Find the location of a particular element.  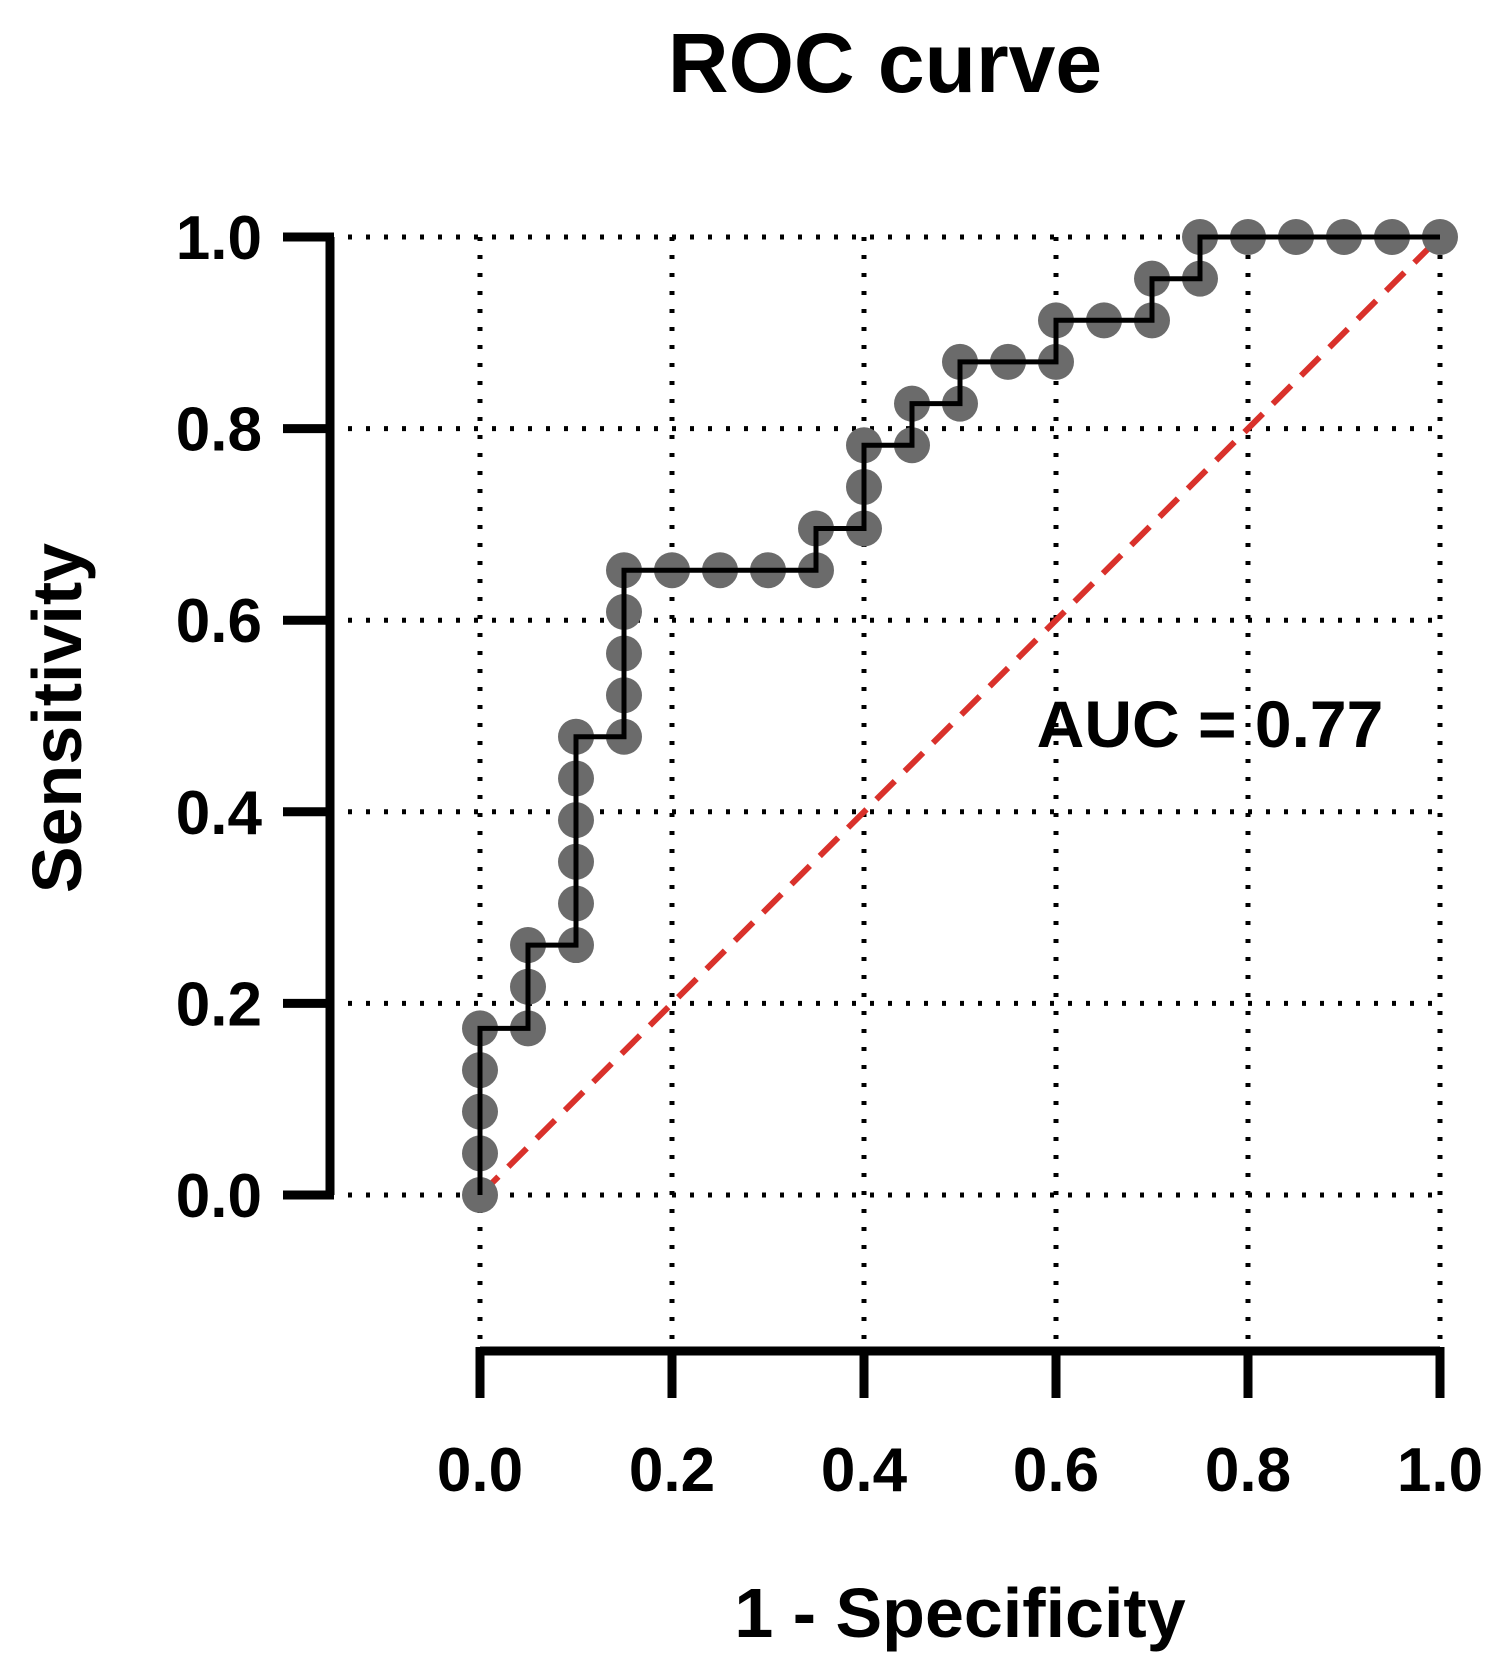

x-axis-title: 1 - Specificity is located at coordinates (959, 1613).